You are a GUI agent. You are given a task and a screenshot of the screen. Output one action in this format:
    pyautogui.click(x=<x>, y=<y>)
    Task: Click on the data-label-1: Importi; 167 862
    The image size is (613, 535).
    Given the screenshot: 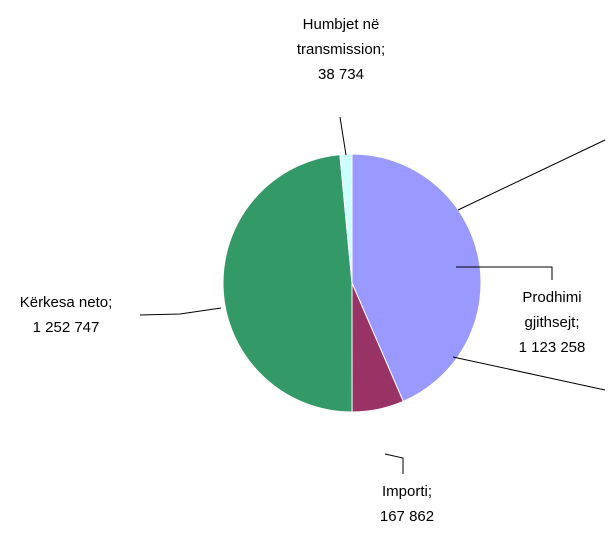 What is the action you would take?
    pyautogui.click(x=407, y=504)
    